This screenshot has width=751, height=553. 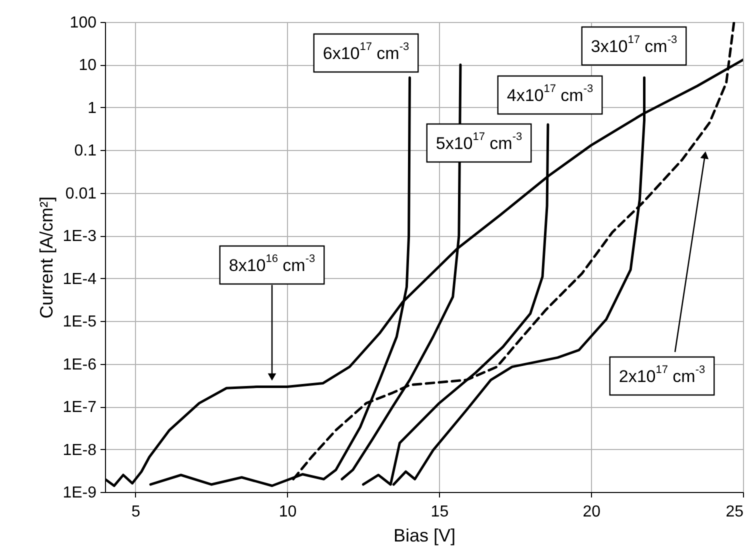 What do you see at coordinates (79, 365) in the screenshot?
I see `y-tick-label: 1E-6` at bounding box center [79, 365].